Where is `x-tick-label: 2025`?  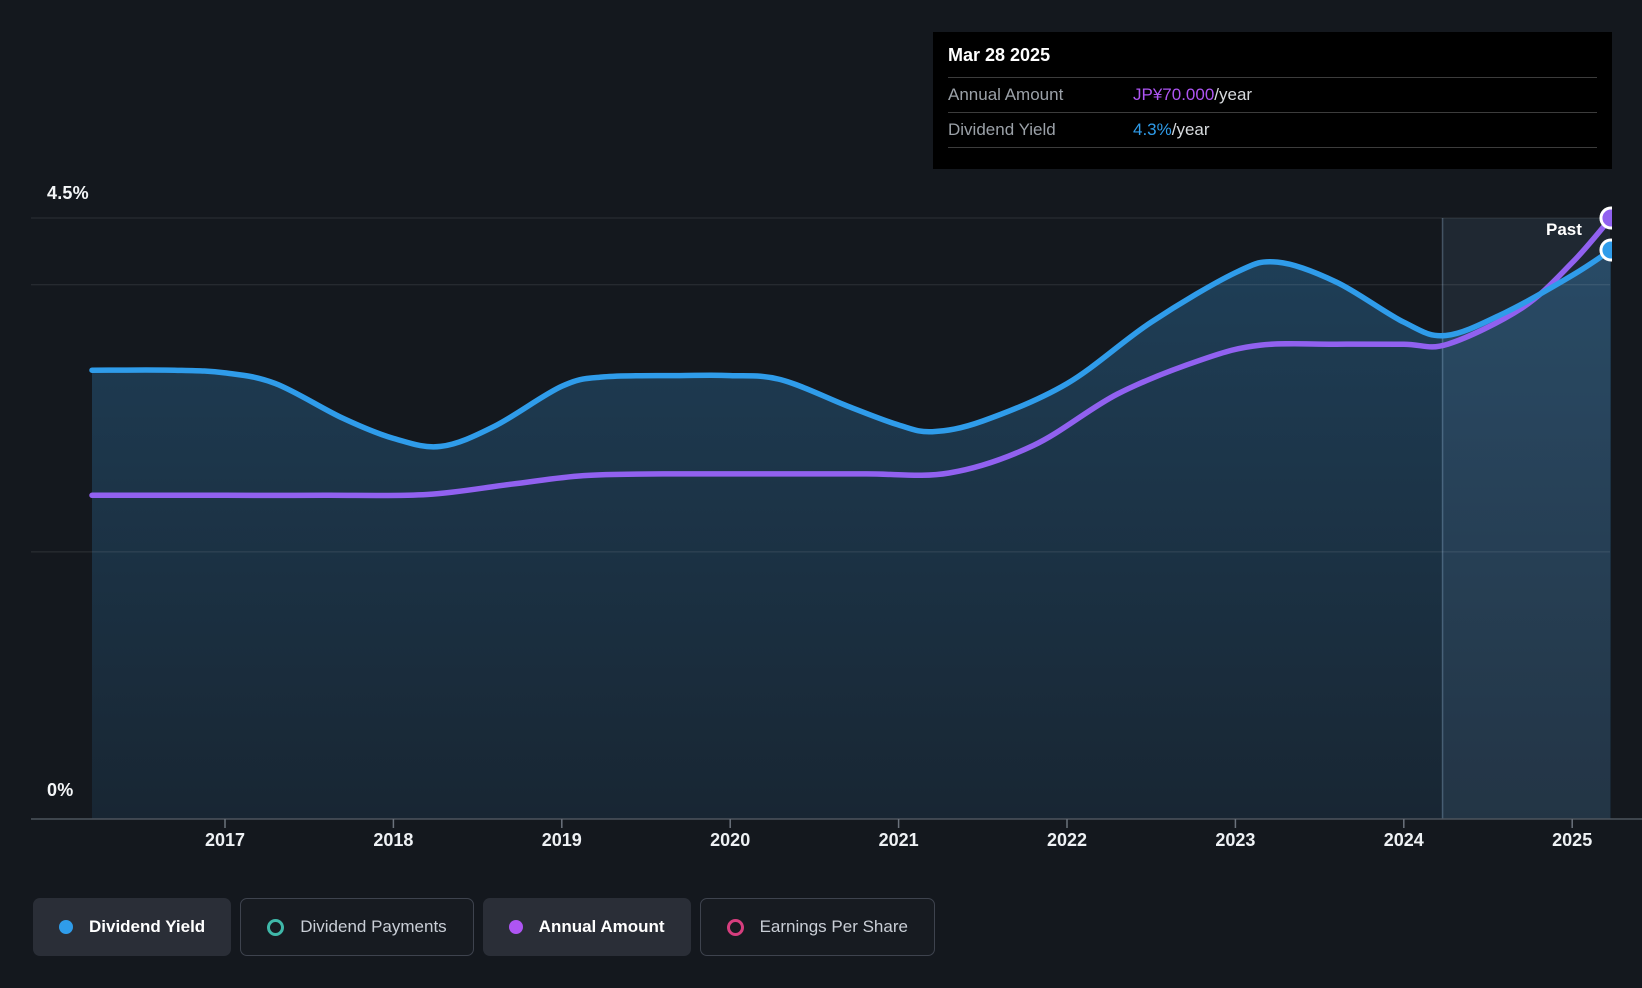
x-tick-label: 2025 is located at coordinates (1572, 840).